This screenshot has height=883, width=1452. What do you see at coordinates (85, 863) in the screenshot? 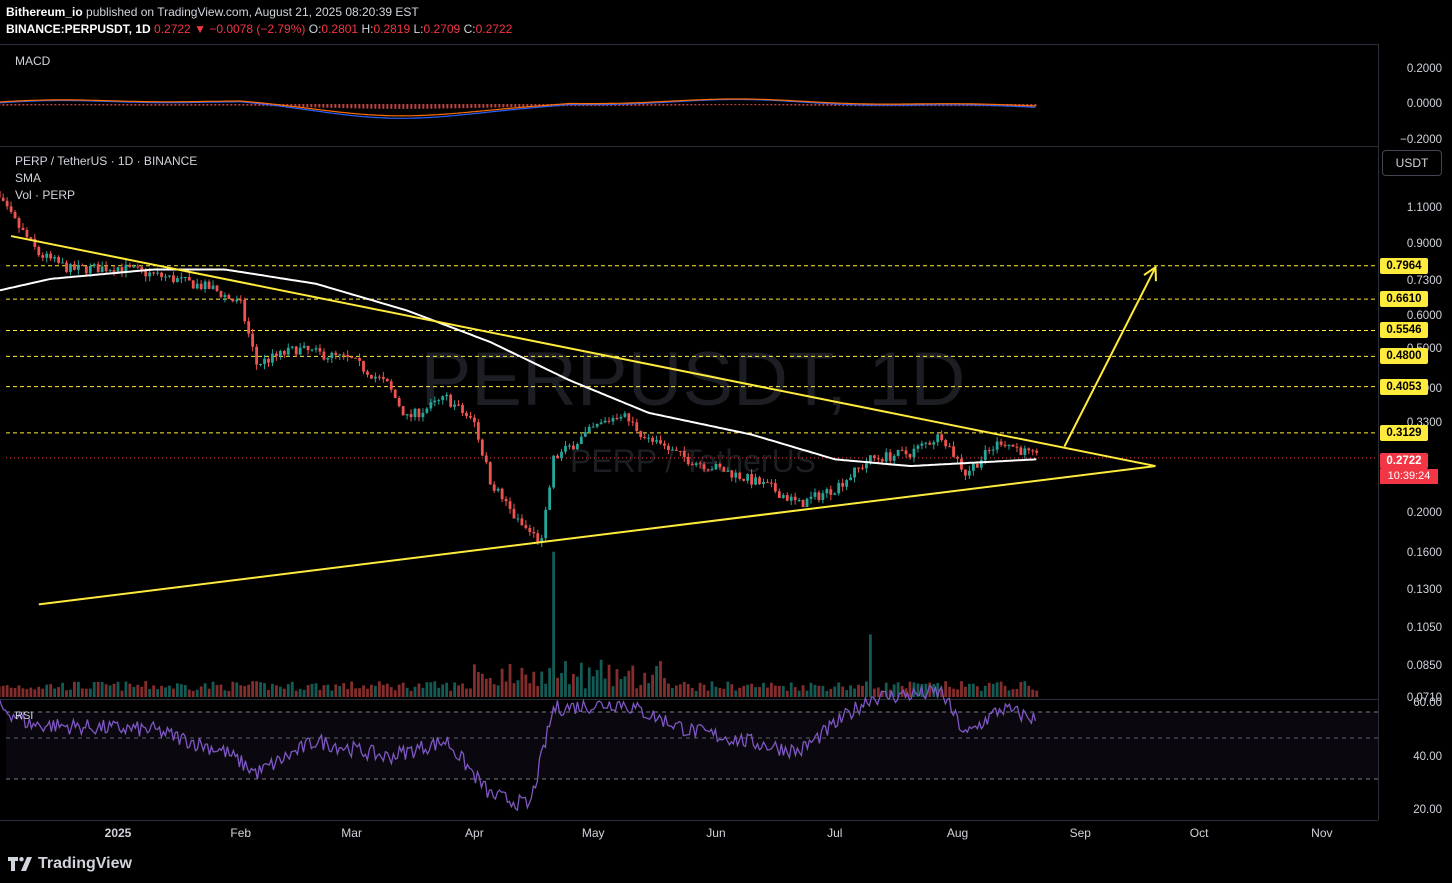
I see `tradingview-brand: TradingView` at bounding box center [85, 863].